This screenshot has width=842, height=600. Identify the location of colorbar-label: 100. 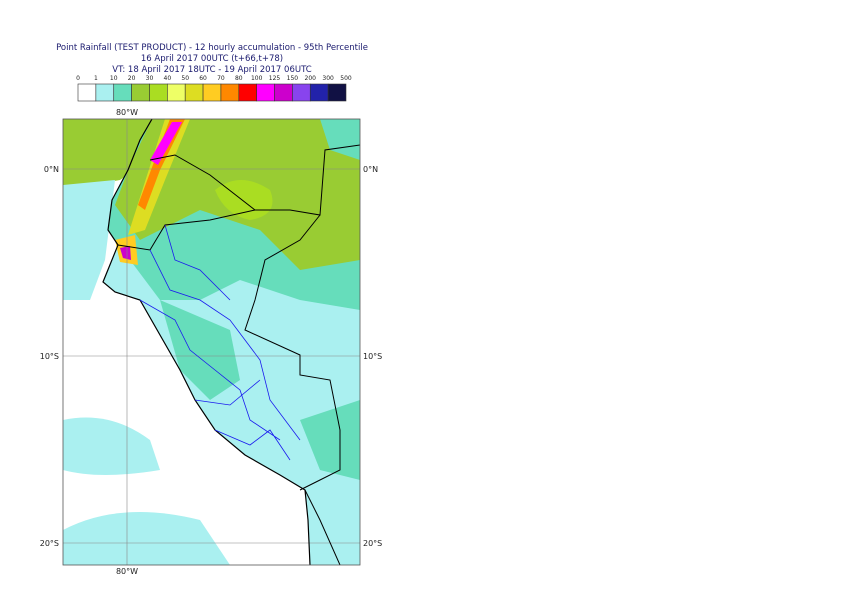
(257, 78).